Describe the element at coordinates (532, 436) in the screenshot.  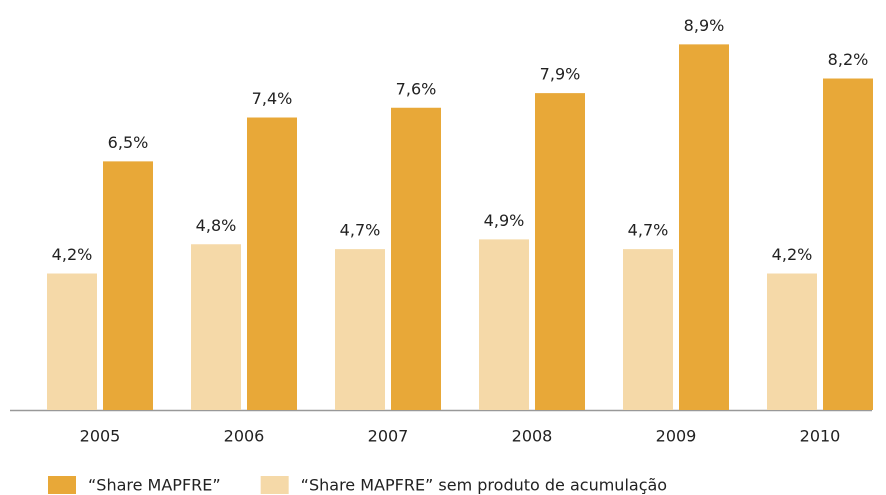
I see `x-tick-label: 2008` at that location.